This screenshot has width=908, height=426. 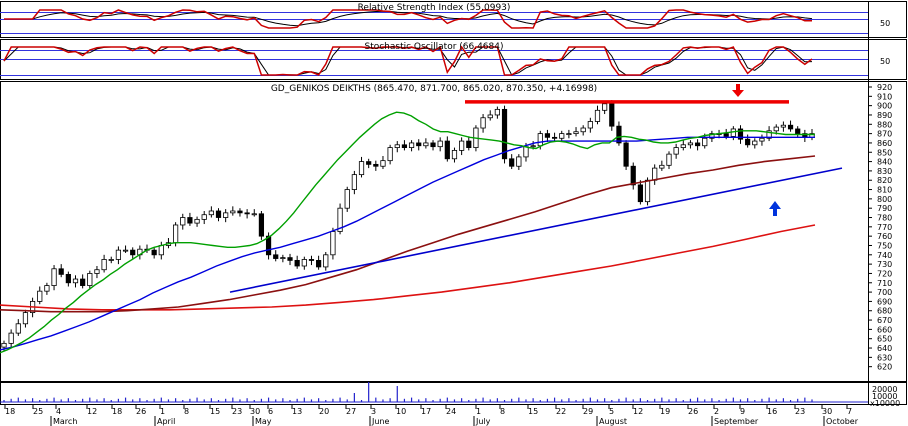 I want to click on month-label: September, so click(x=736, y=421).